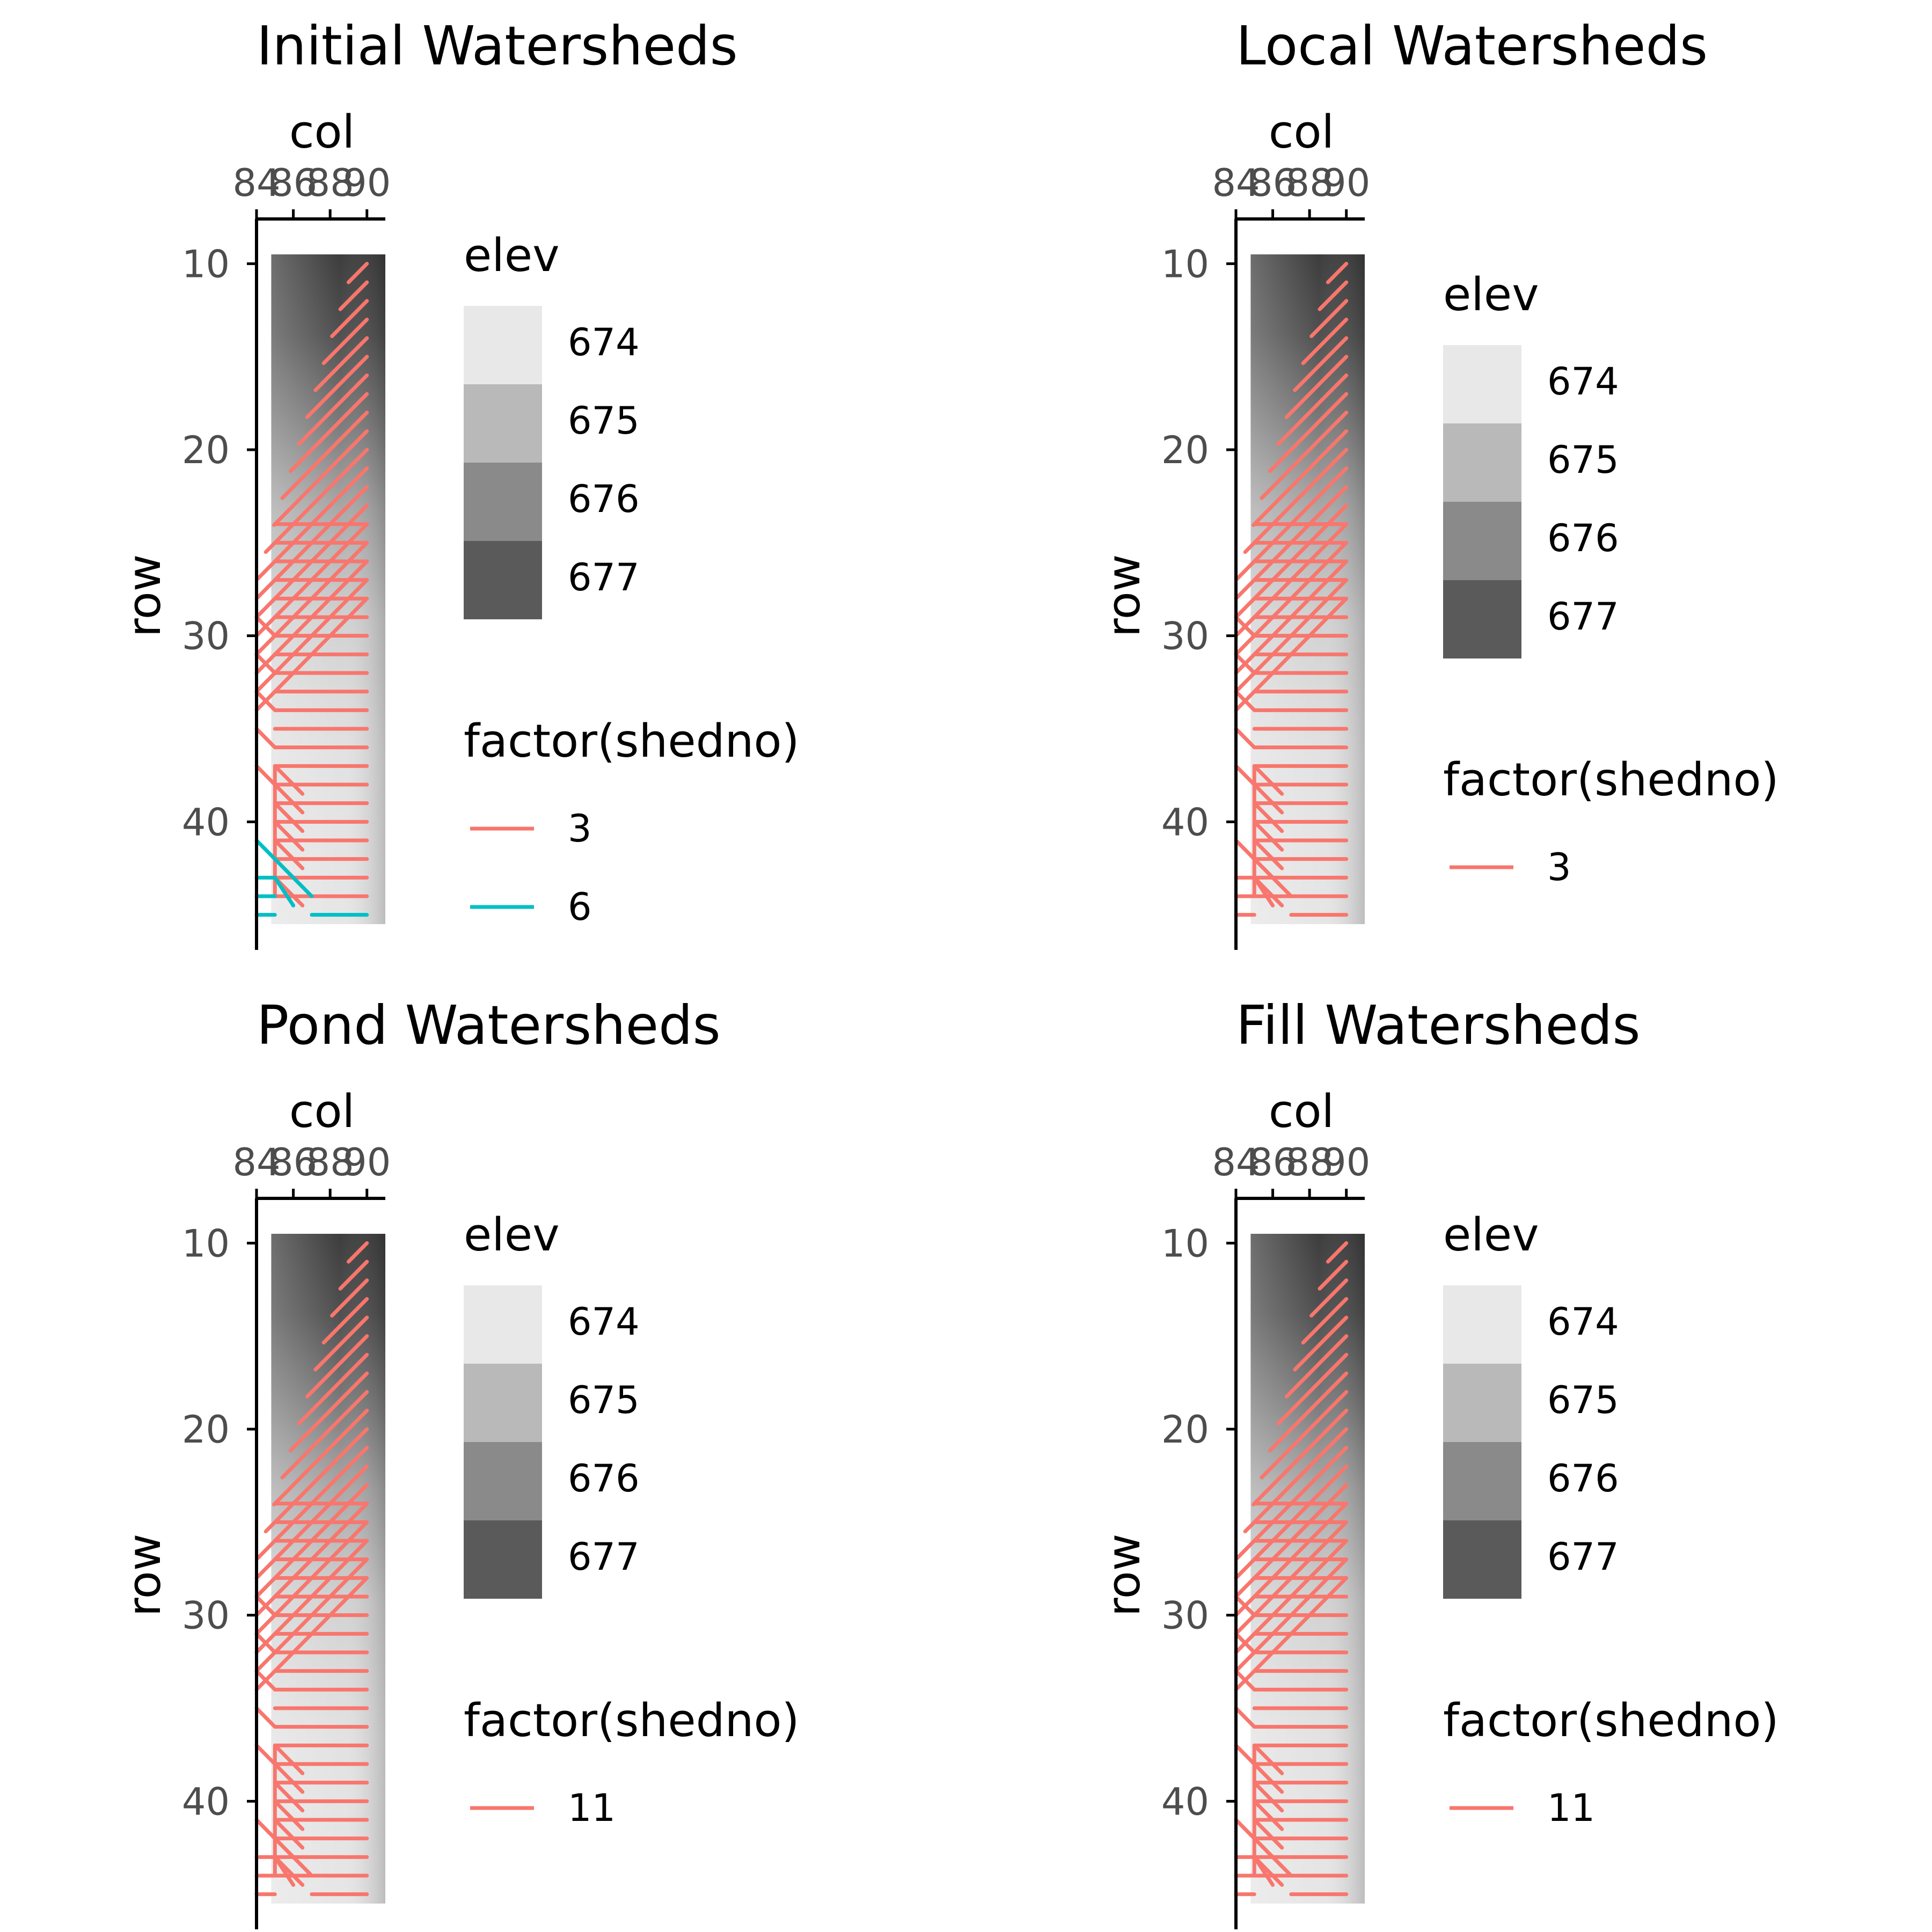 Image resolution: width=1932 pixels, height=1932 pixels. I want to click on chart-title: Fill Watersheds, so click(1438, 1025).